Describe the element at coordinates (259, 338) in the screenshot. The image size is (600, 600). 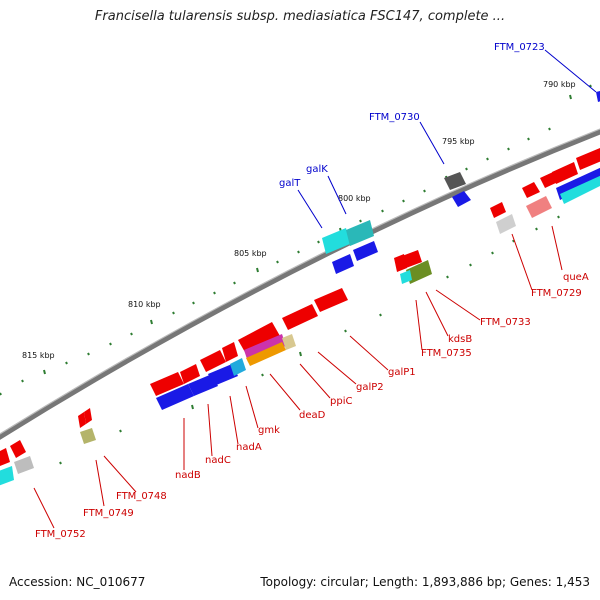
I see `gene-red-m5` at that location.